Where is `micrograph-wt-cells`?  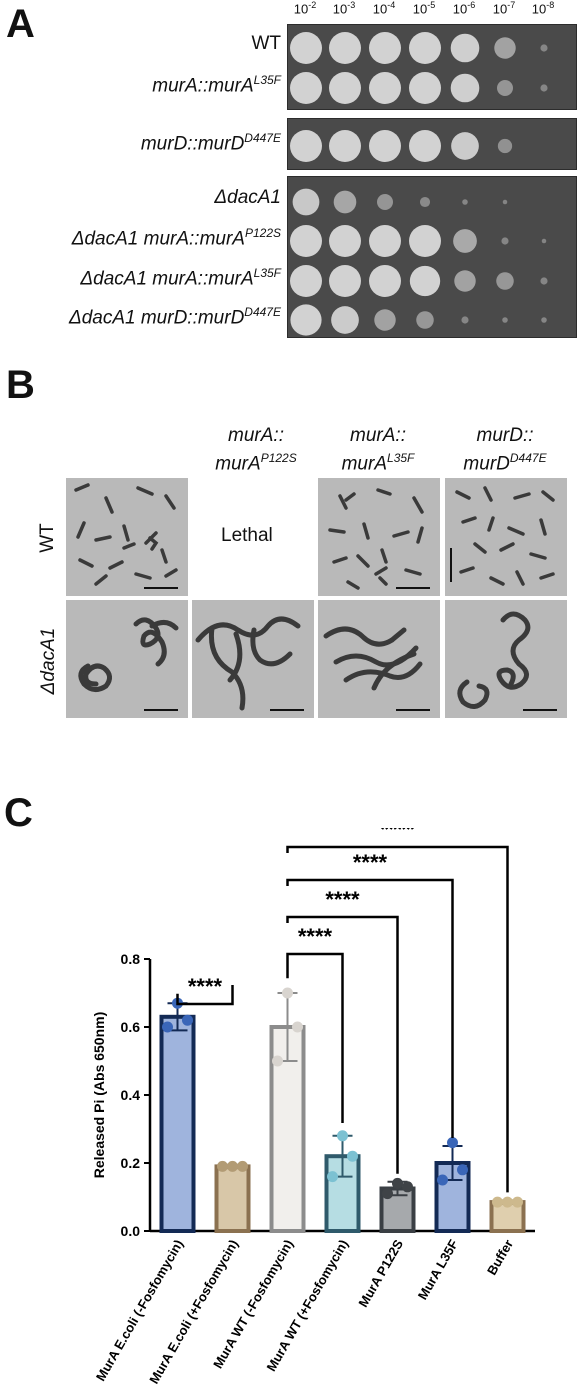 micrograph-wt-cells is located at coordinates (126, 536).